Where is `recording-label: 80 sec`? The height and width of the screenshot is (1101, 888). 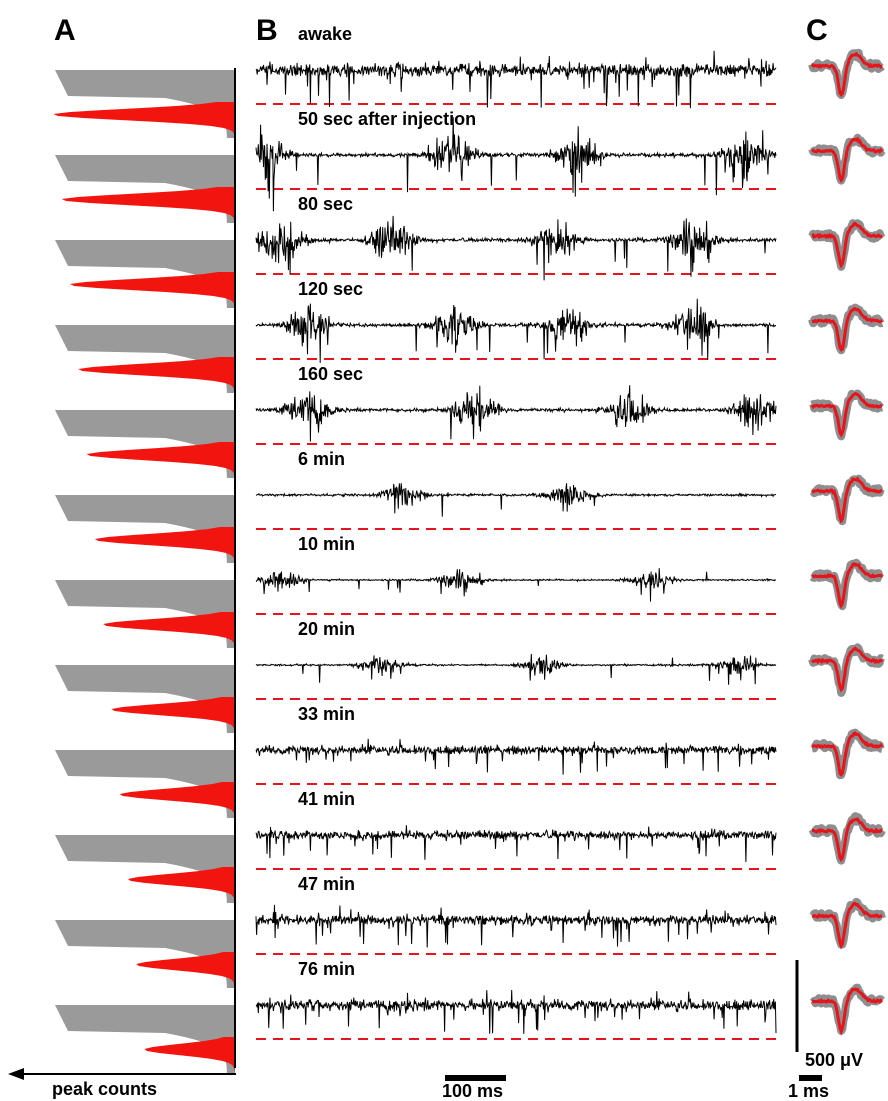 recording-label: 80 sec is located at coordinates (325, 204).